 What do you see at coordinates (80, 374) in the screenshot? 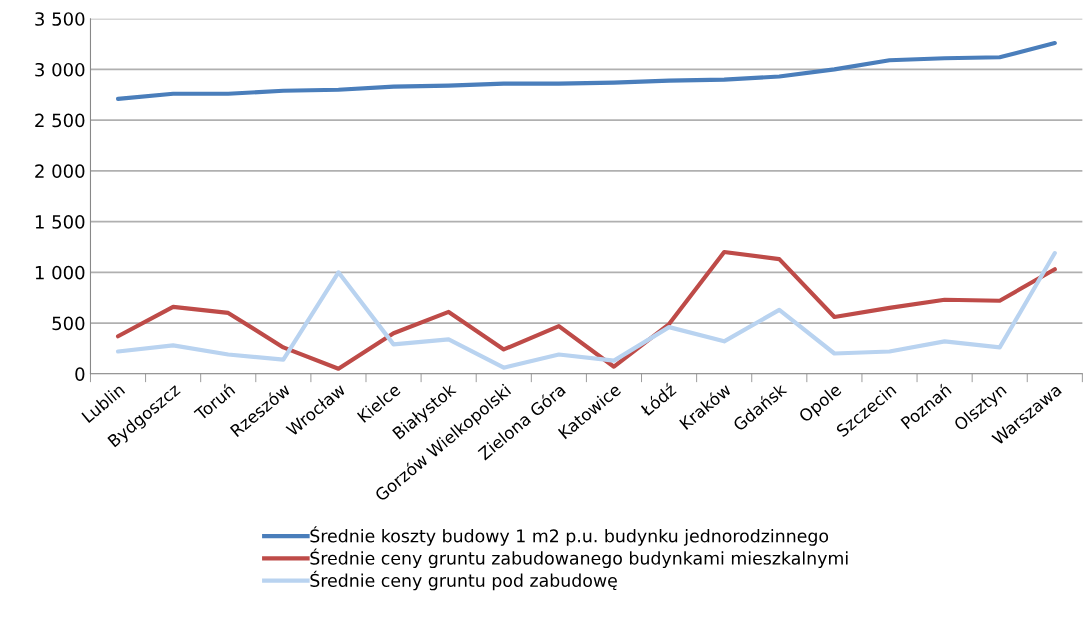
I see `y-tick-label: 0` at bounding box center [80, 374].